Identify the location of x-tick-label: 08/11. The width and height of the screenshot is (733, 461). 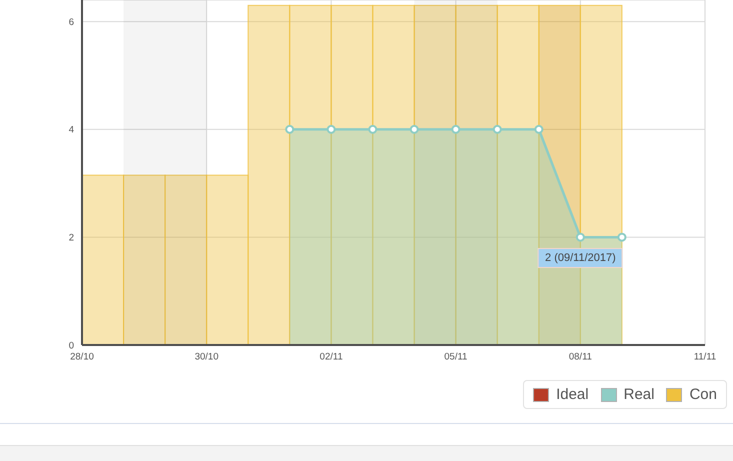
(580, 357).